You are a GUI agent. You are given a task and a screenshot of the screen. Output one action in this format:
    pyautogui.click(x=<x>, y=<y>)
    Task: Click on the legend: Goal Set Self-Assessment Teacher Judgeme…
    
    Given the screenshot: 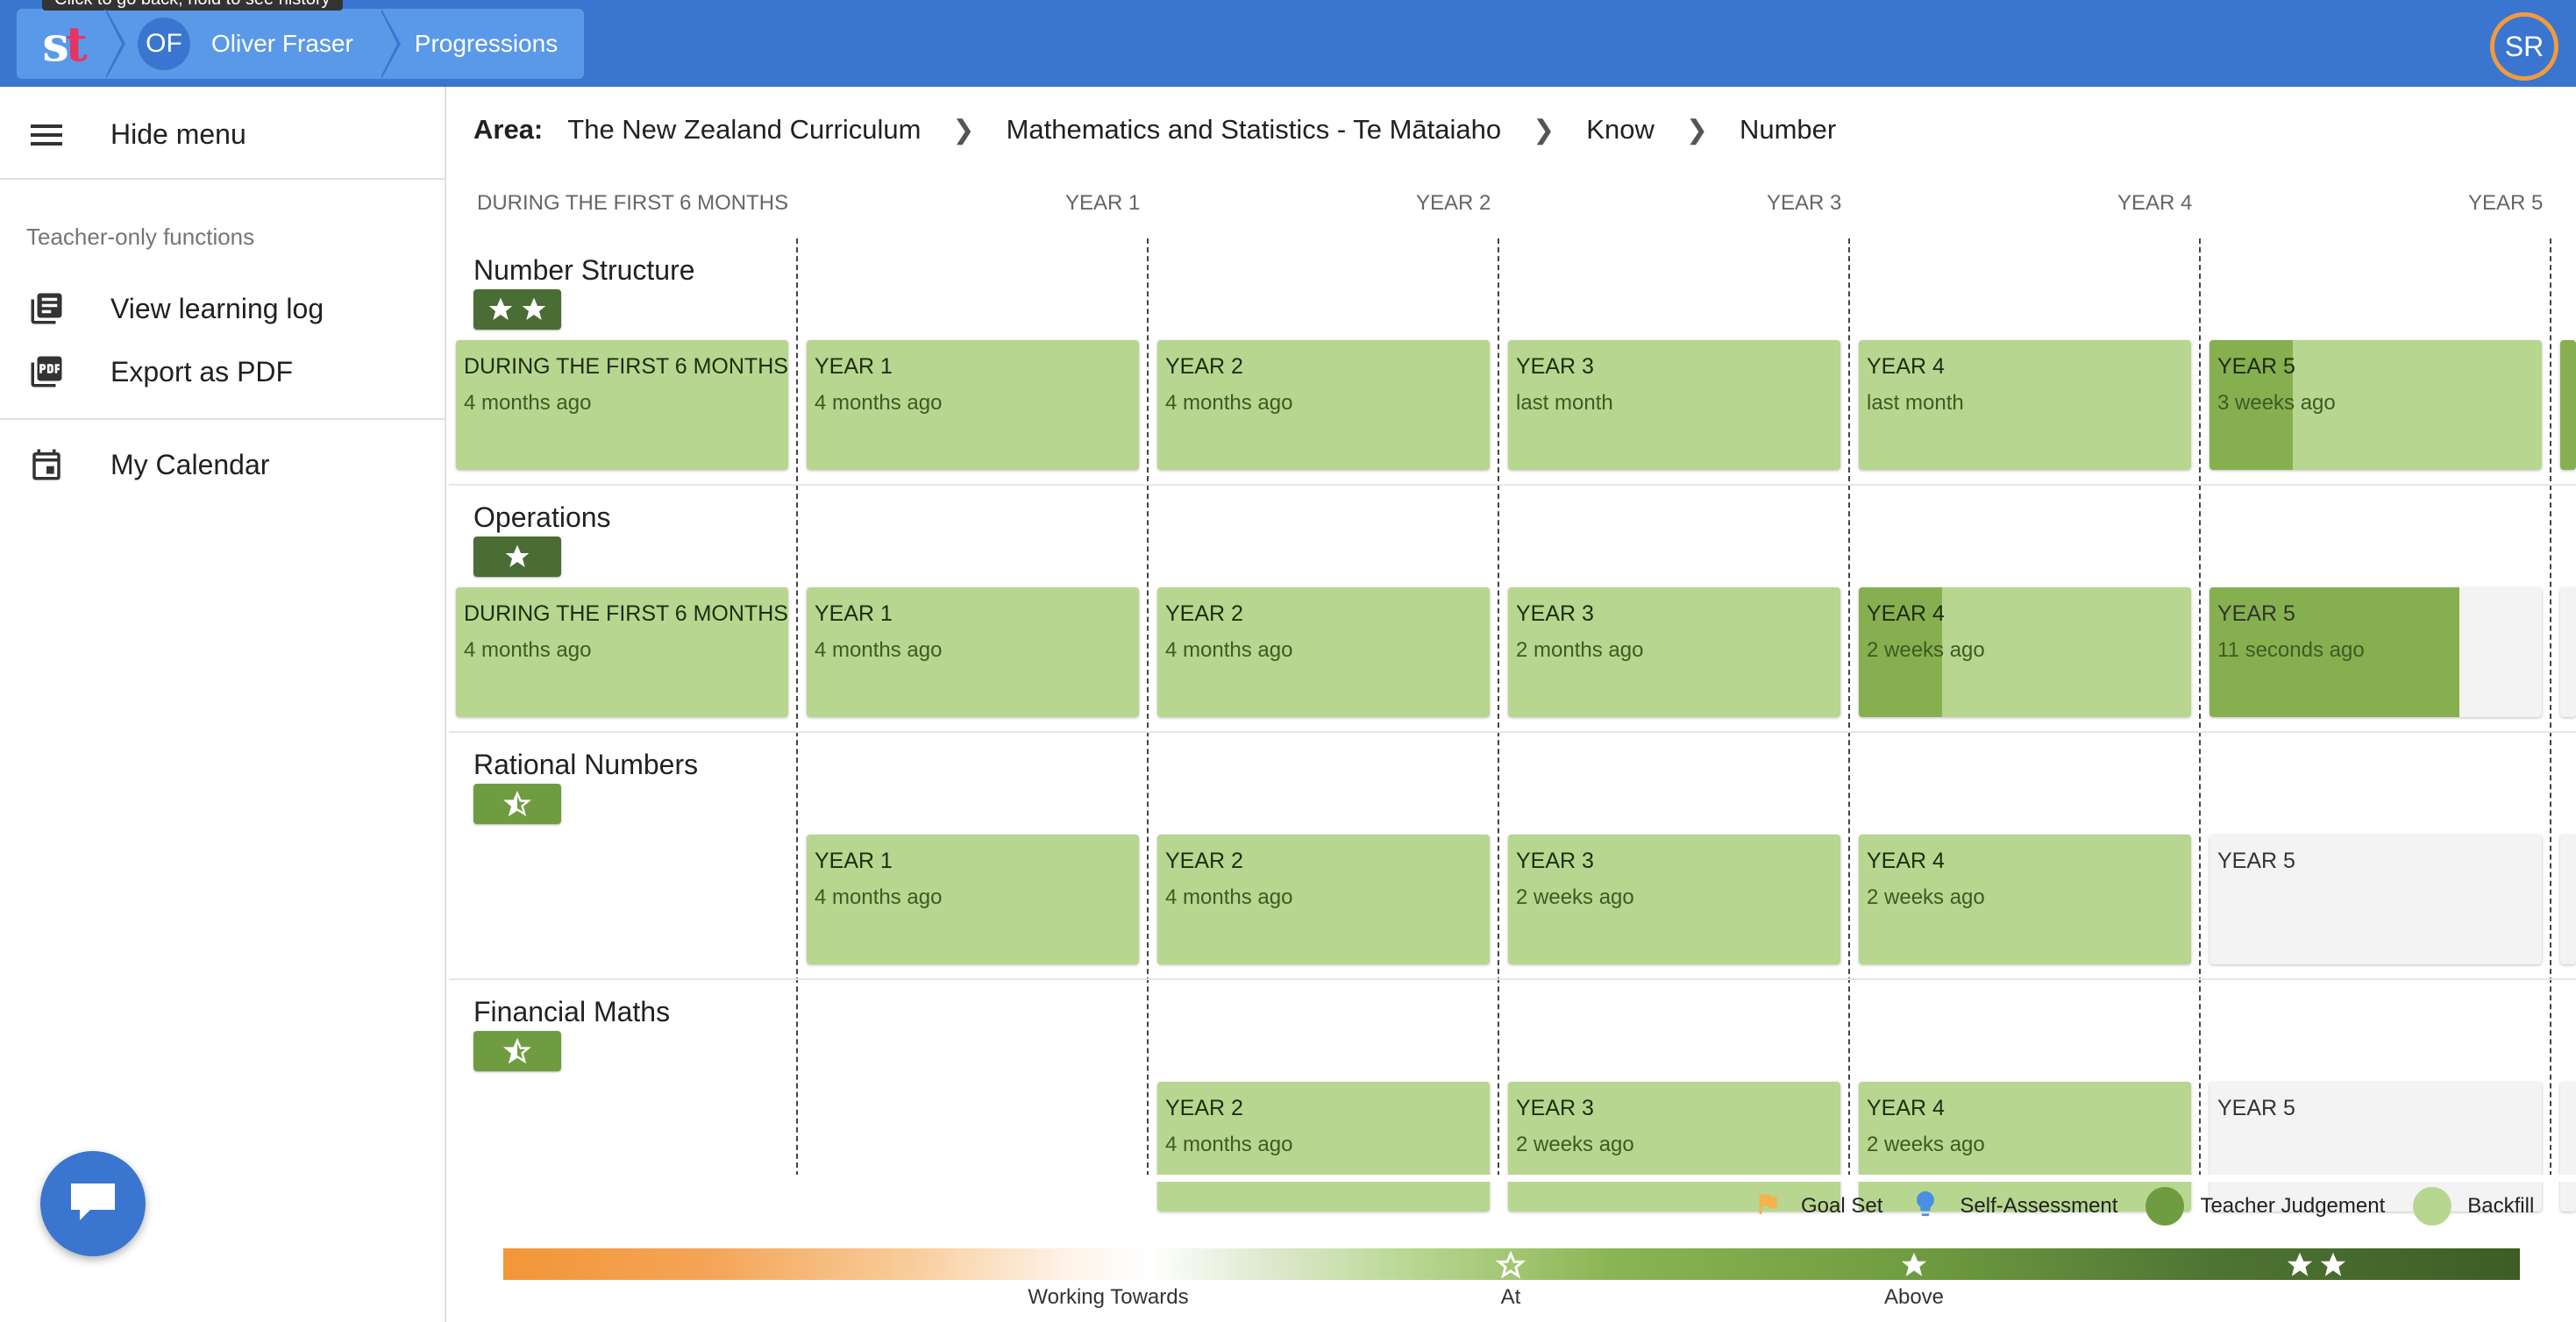 What is the action you would take?
    pyautogui.click(x=2144, y=1206)
    